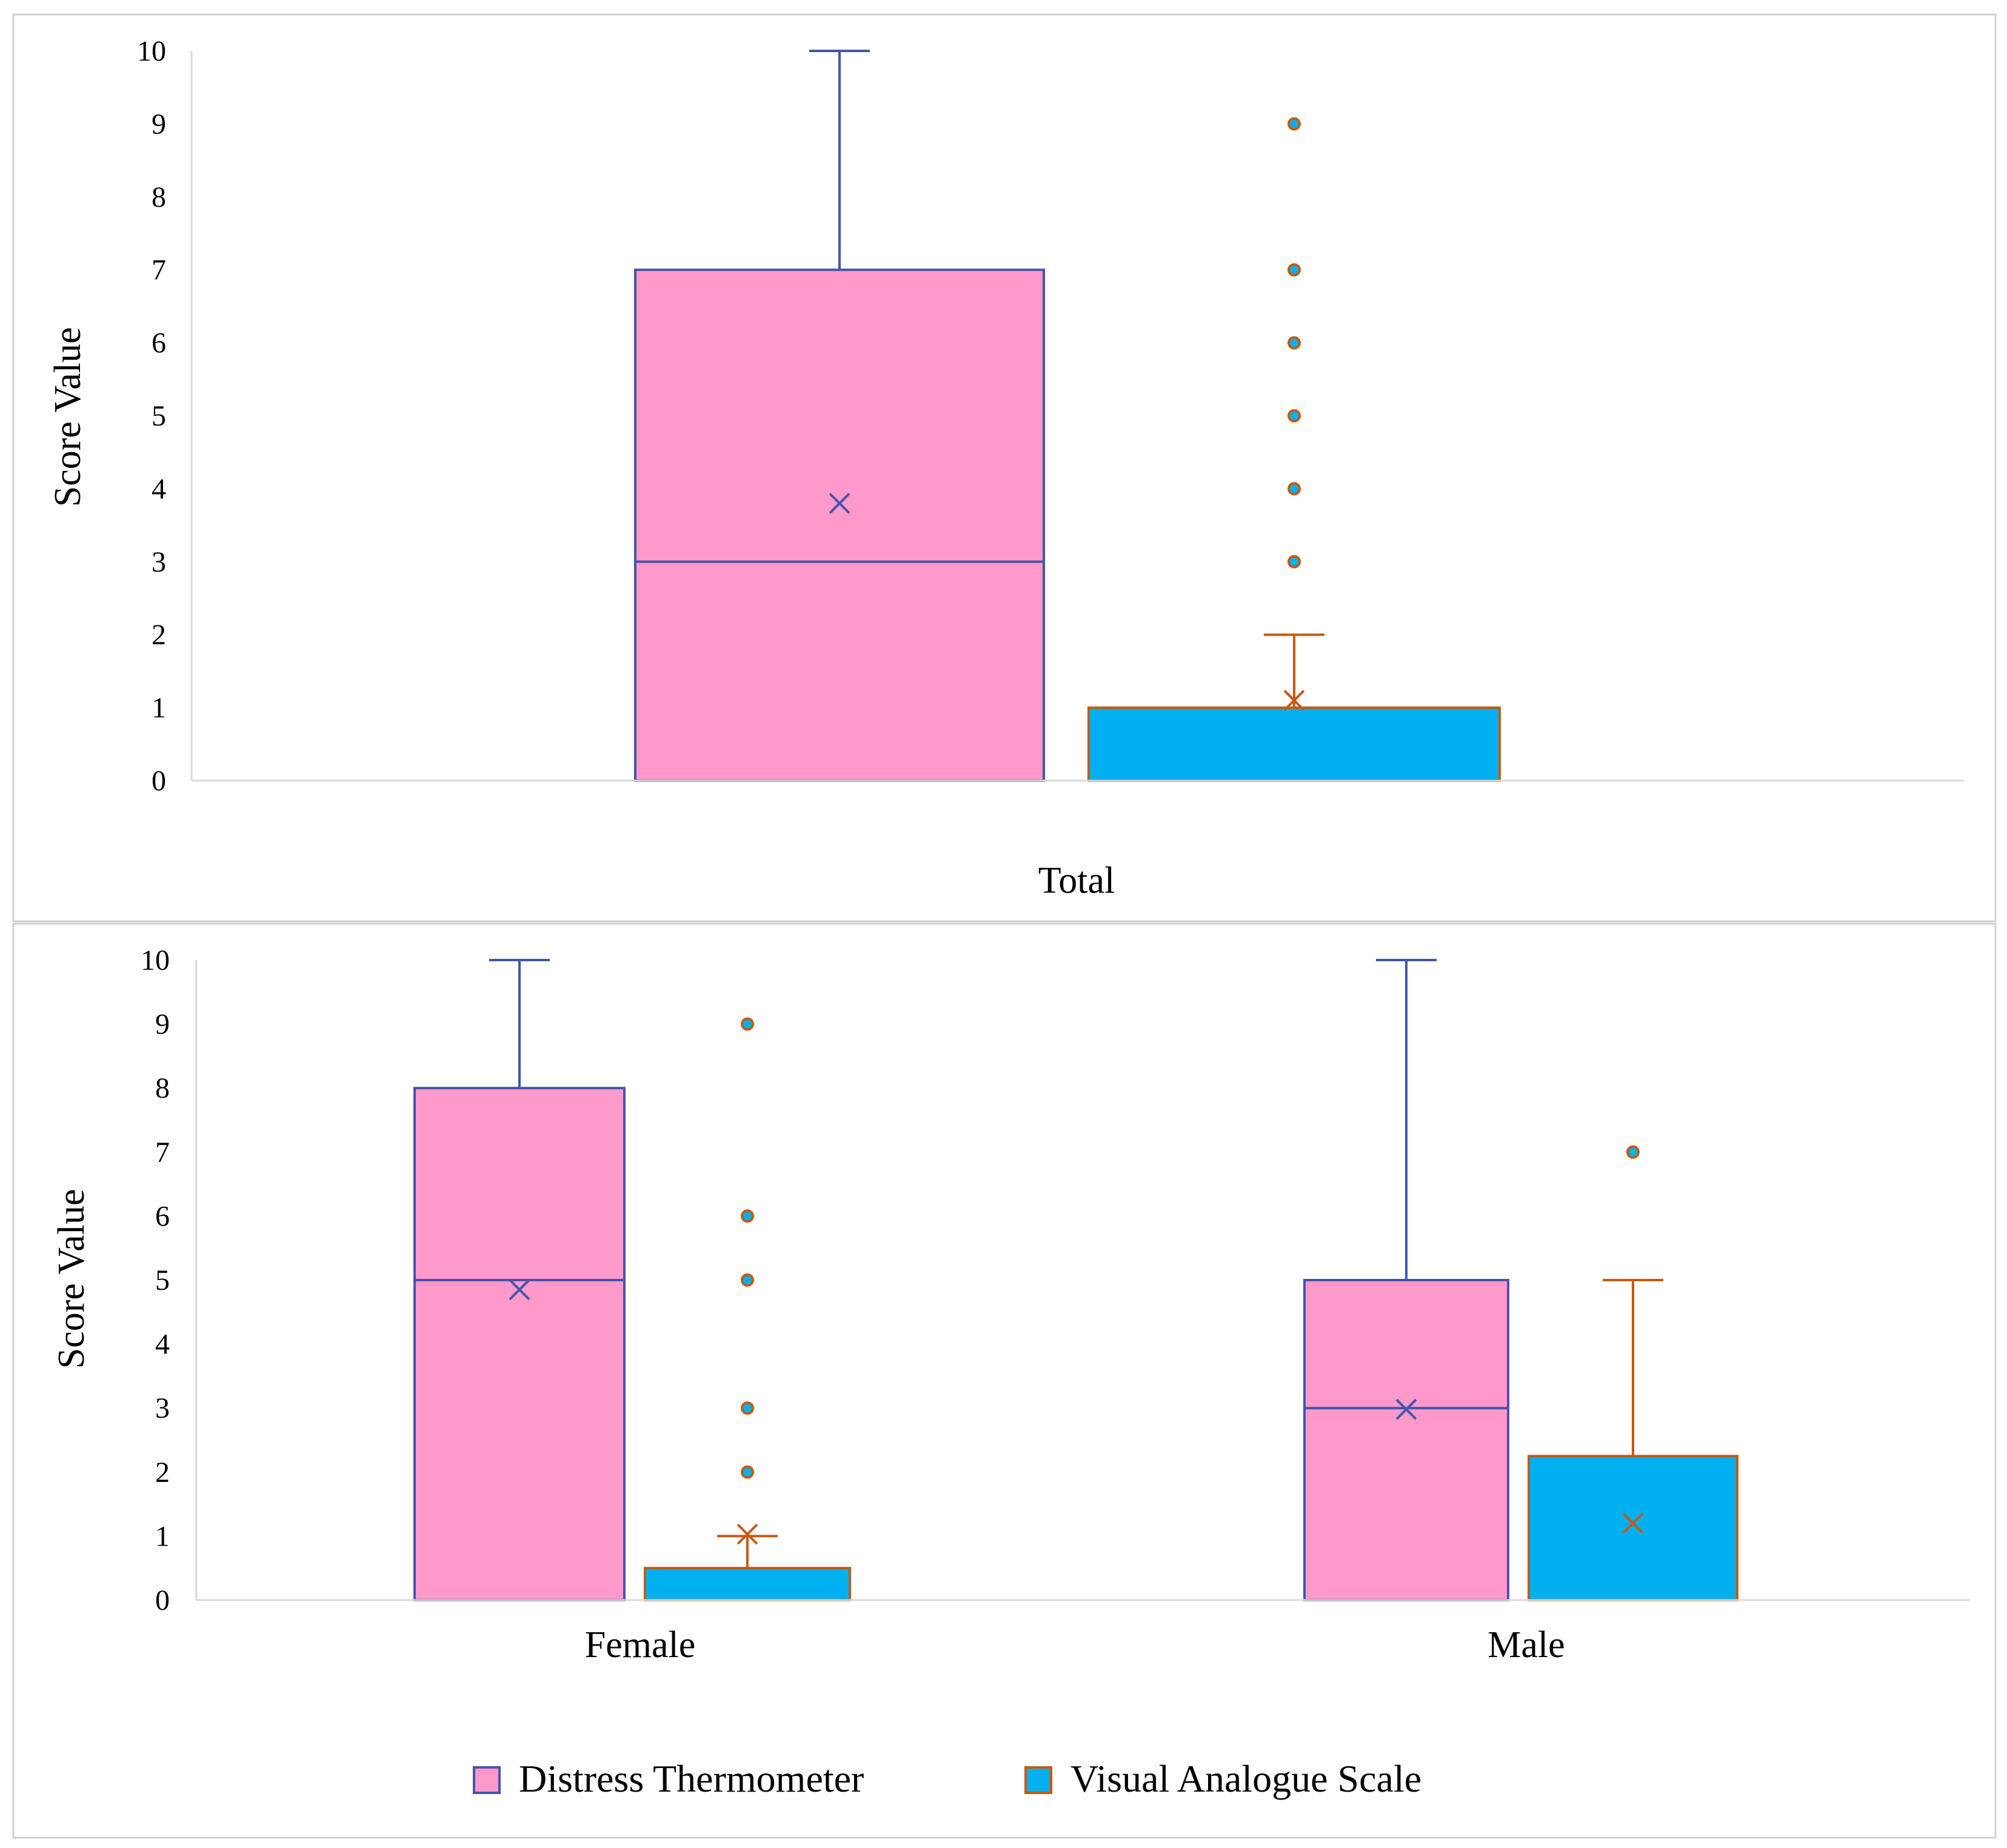  I want to click on total-distress-thermometer-box, so click(840, 525).